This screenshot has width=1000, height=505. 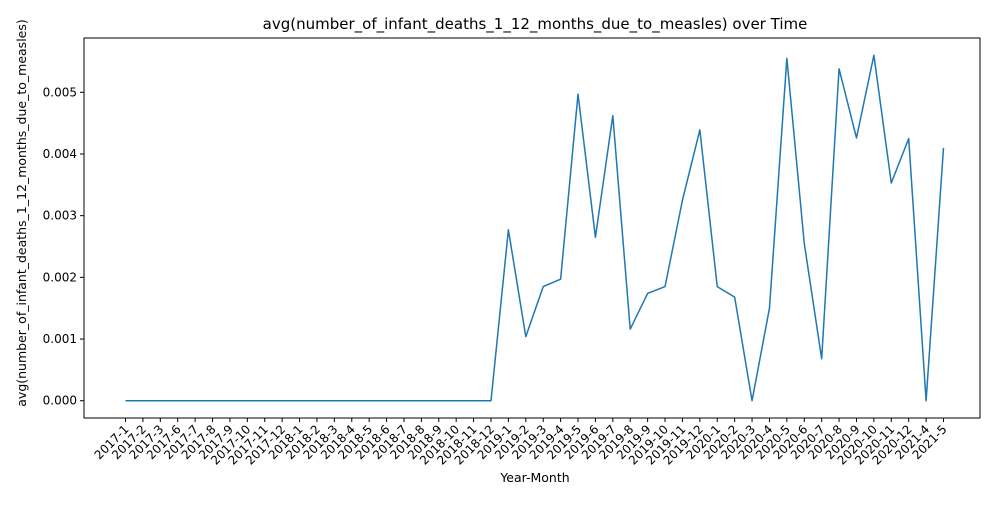 What do you see at coordinates (60, 154) in the screenshot?
I see `y-tick-label: 0.004` at bounding box center [60, 154].